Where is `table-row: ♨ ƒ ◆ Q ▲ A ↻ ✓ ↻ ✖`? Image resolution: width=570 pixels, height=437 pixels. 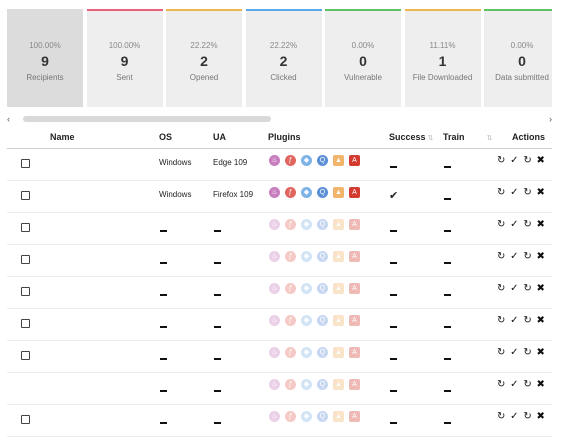
table-row: ♨ ƒ ◆ Q ▲ A ↻ ✓ ↻ ✖ is located at coordinates (279, 260).